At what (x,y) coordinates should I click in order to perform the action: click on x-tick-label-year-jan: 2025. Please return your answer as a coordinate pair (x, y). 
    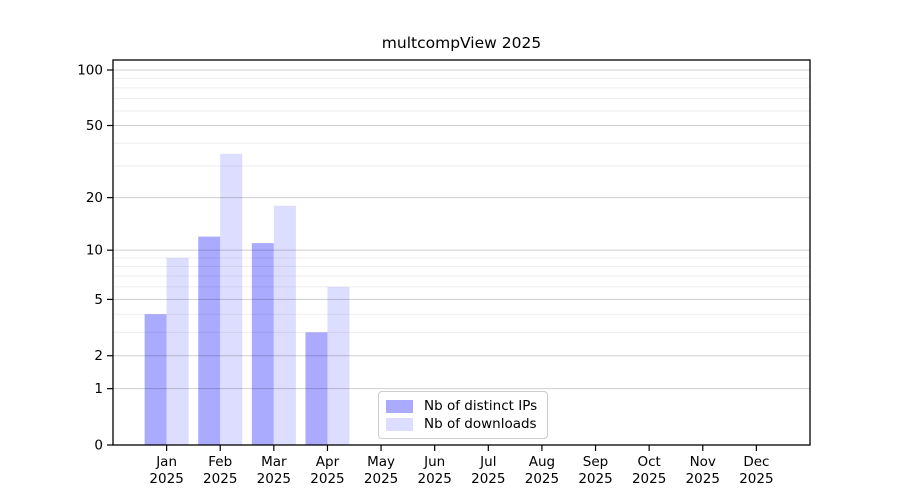
    Looking at the image, I should click on (166, 479).